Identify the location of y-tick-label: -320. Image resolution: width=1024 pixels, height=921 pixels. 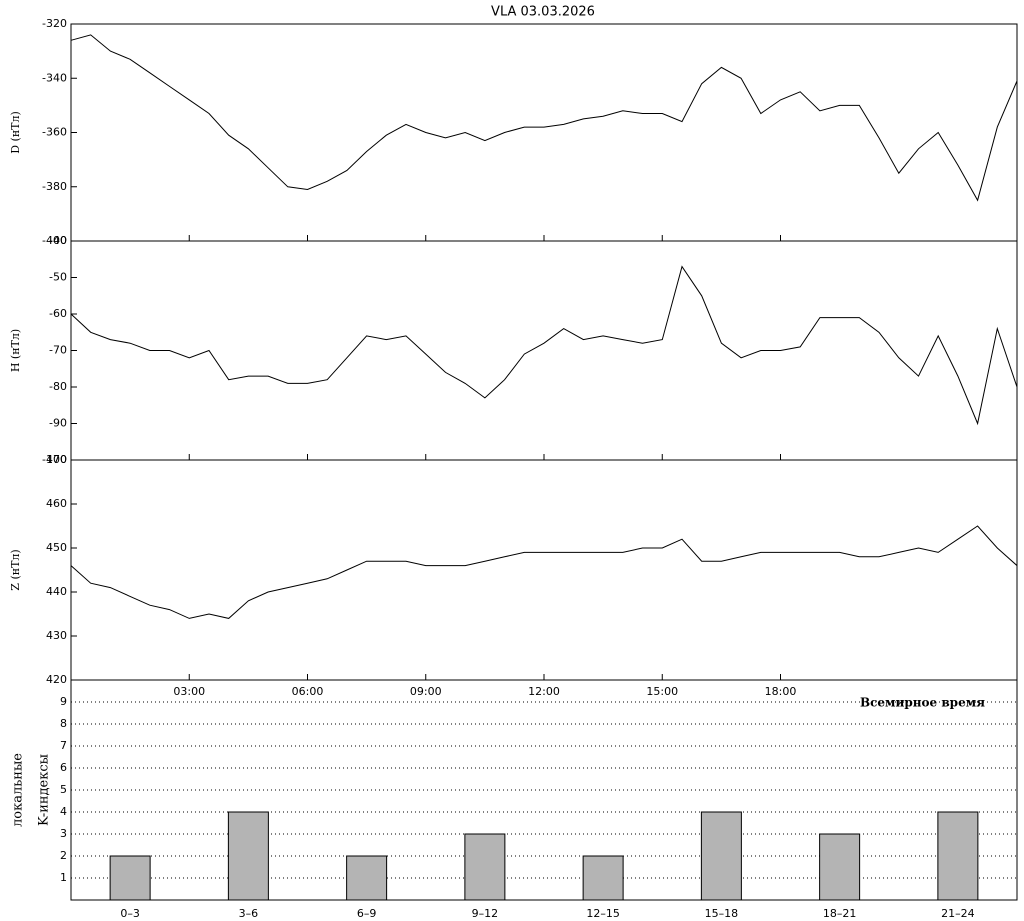
(54, 23).